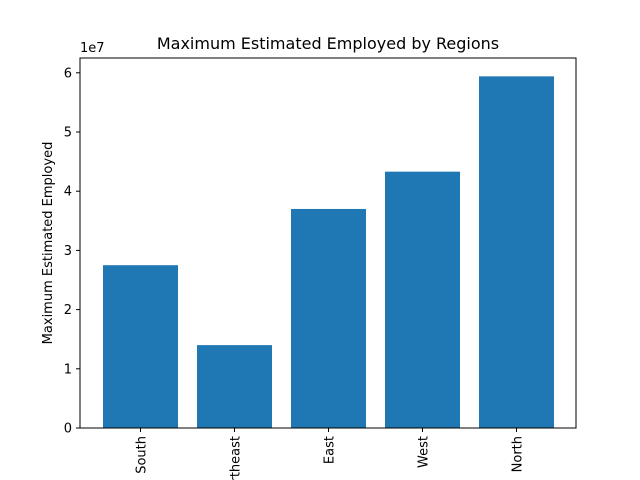  I want to click on bar-east, so click(328, 318).